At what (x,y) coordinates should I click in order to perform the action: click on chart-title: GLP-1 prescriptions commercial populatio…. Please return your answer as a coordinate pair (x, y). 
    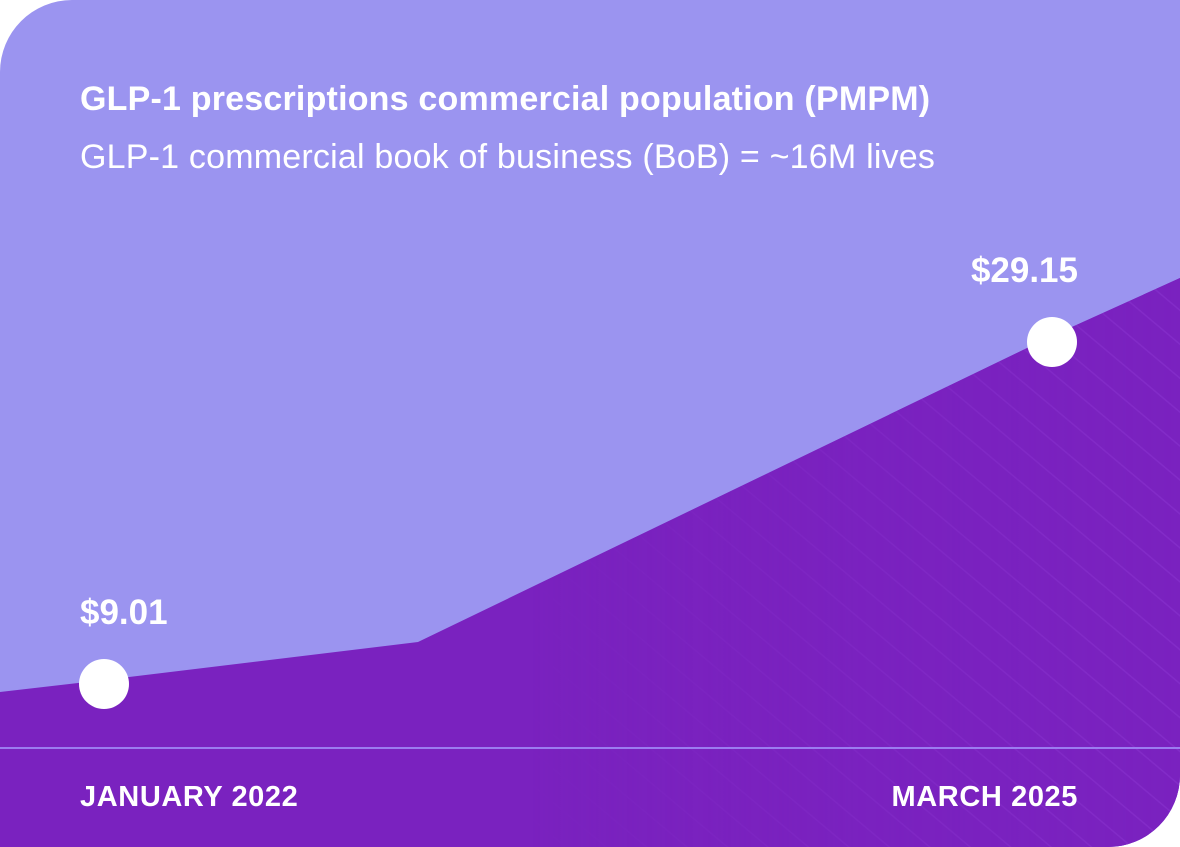
    Looking at the image, I should click on (505, 99).